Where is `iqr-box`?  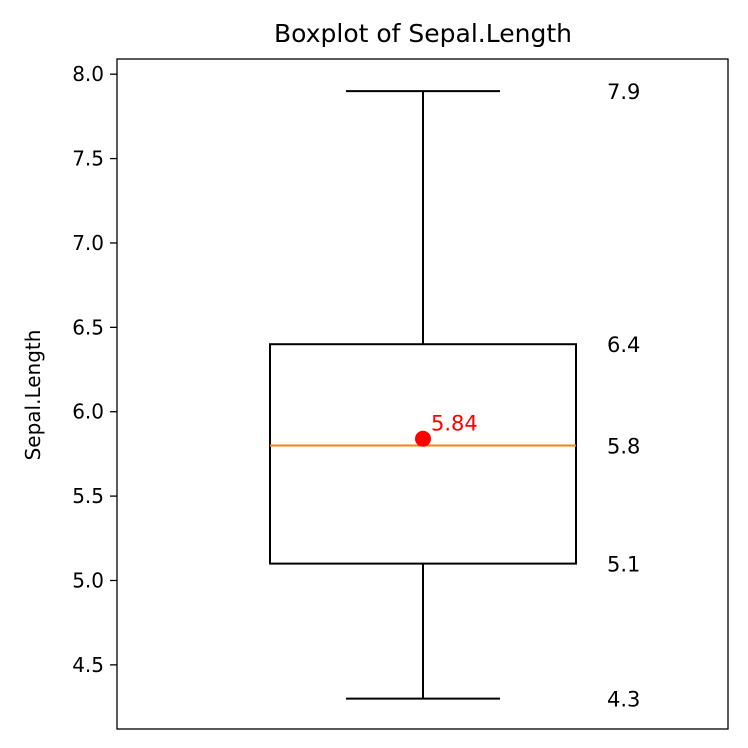
iqr-box is located at coordinates (423, 454).